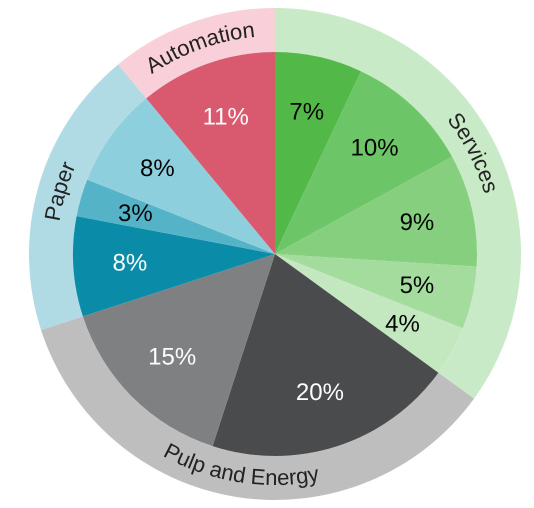 The image size is (534, 508). Describe the element at coordinates (402, 324) in the screenshot. I see `data-label: 4%` at that location.